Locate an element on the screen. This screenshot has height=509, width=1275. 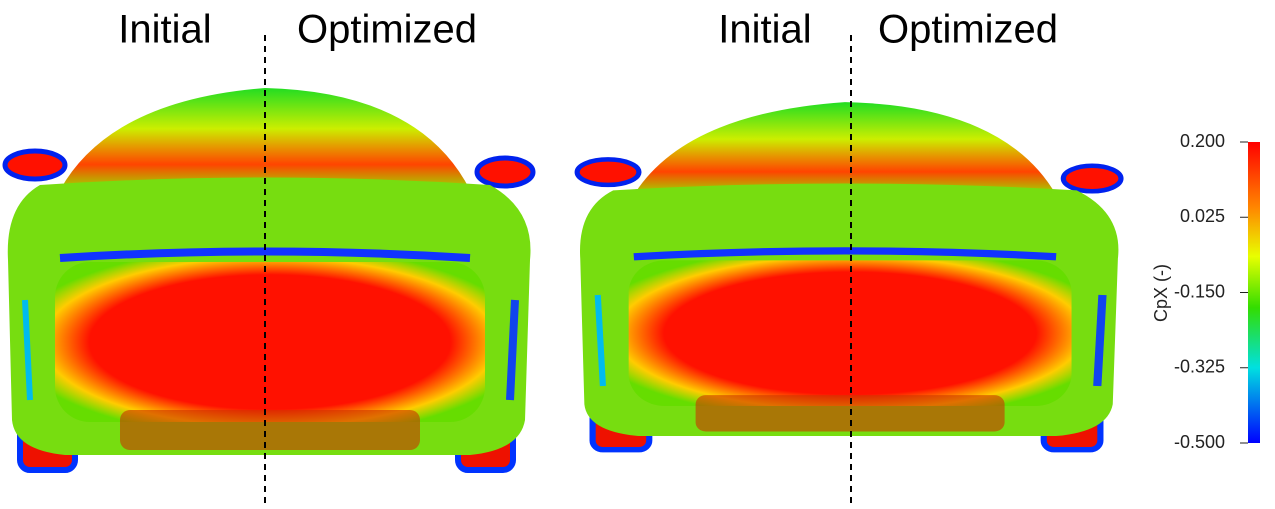
colorbar is located at coordinates (1254, 292).